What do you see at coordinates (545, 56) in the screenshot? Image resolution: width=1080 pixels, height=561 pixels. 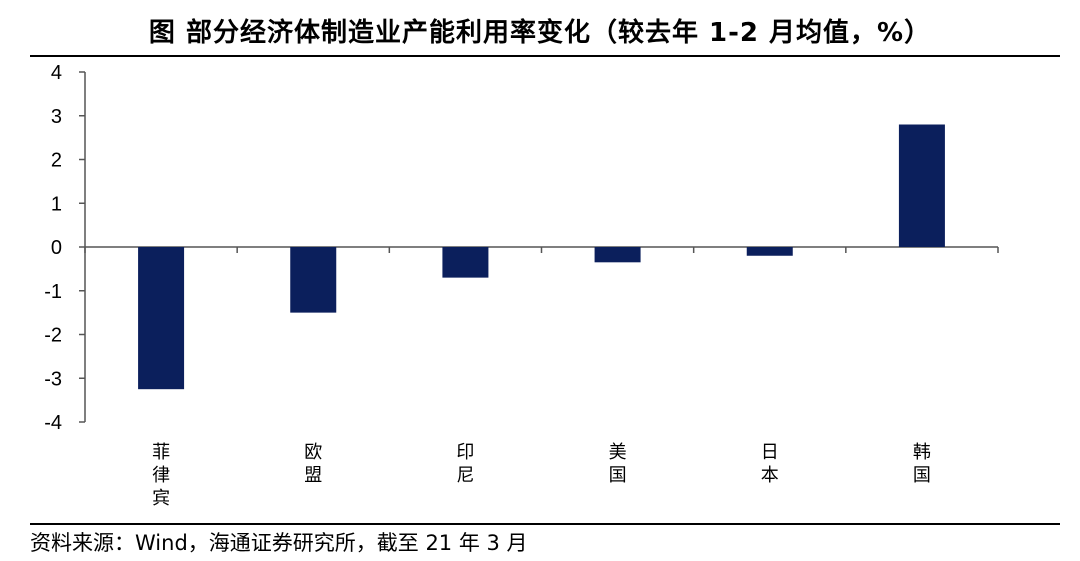 I see `title-divider` at bounding box center [545, 56].